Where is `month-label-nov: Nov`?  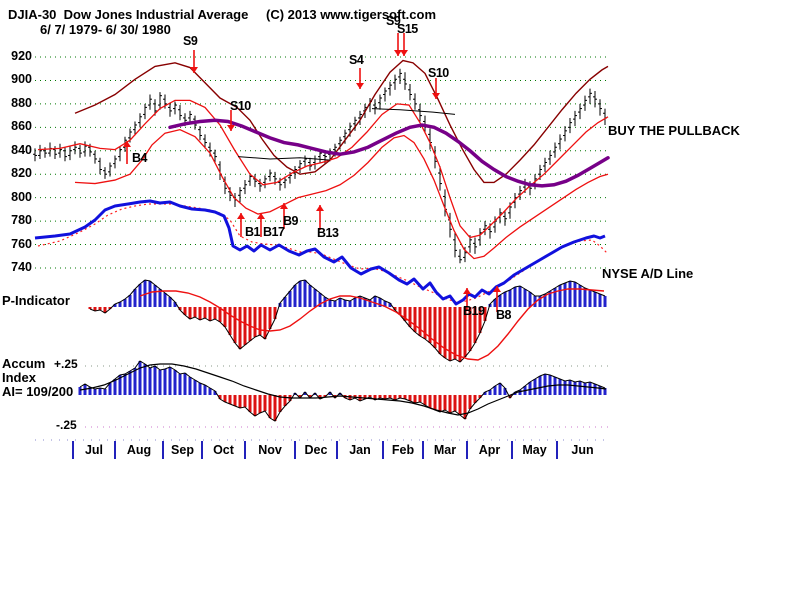
month-label-nov: Nov is located at coordinates (270, 450).